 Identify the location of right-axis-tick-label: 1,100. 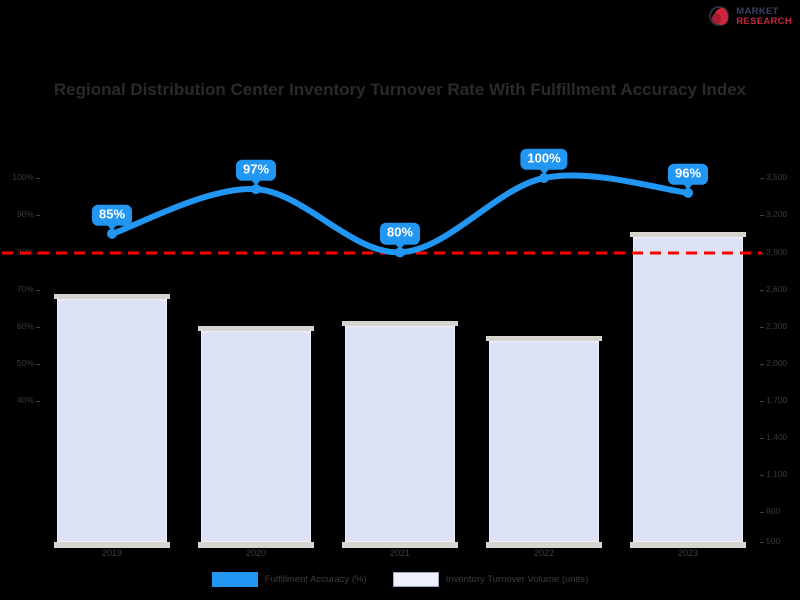
(777, 474).